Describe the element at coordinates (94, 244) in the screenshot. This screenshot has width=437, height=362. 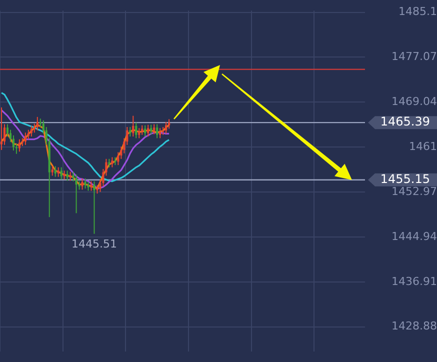
I see `annotation: 1445.51` at that location.